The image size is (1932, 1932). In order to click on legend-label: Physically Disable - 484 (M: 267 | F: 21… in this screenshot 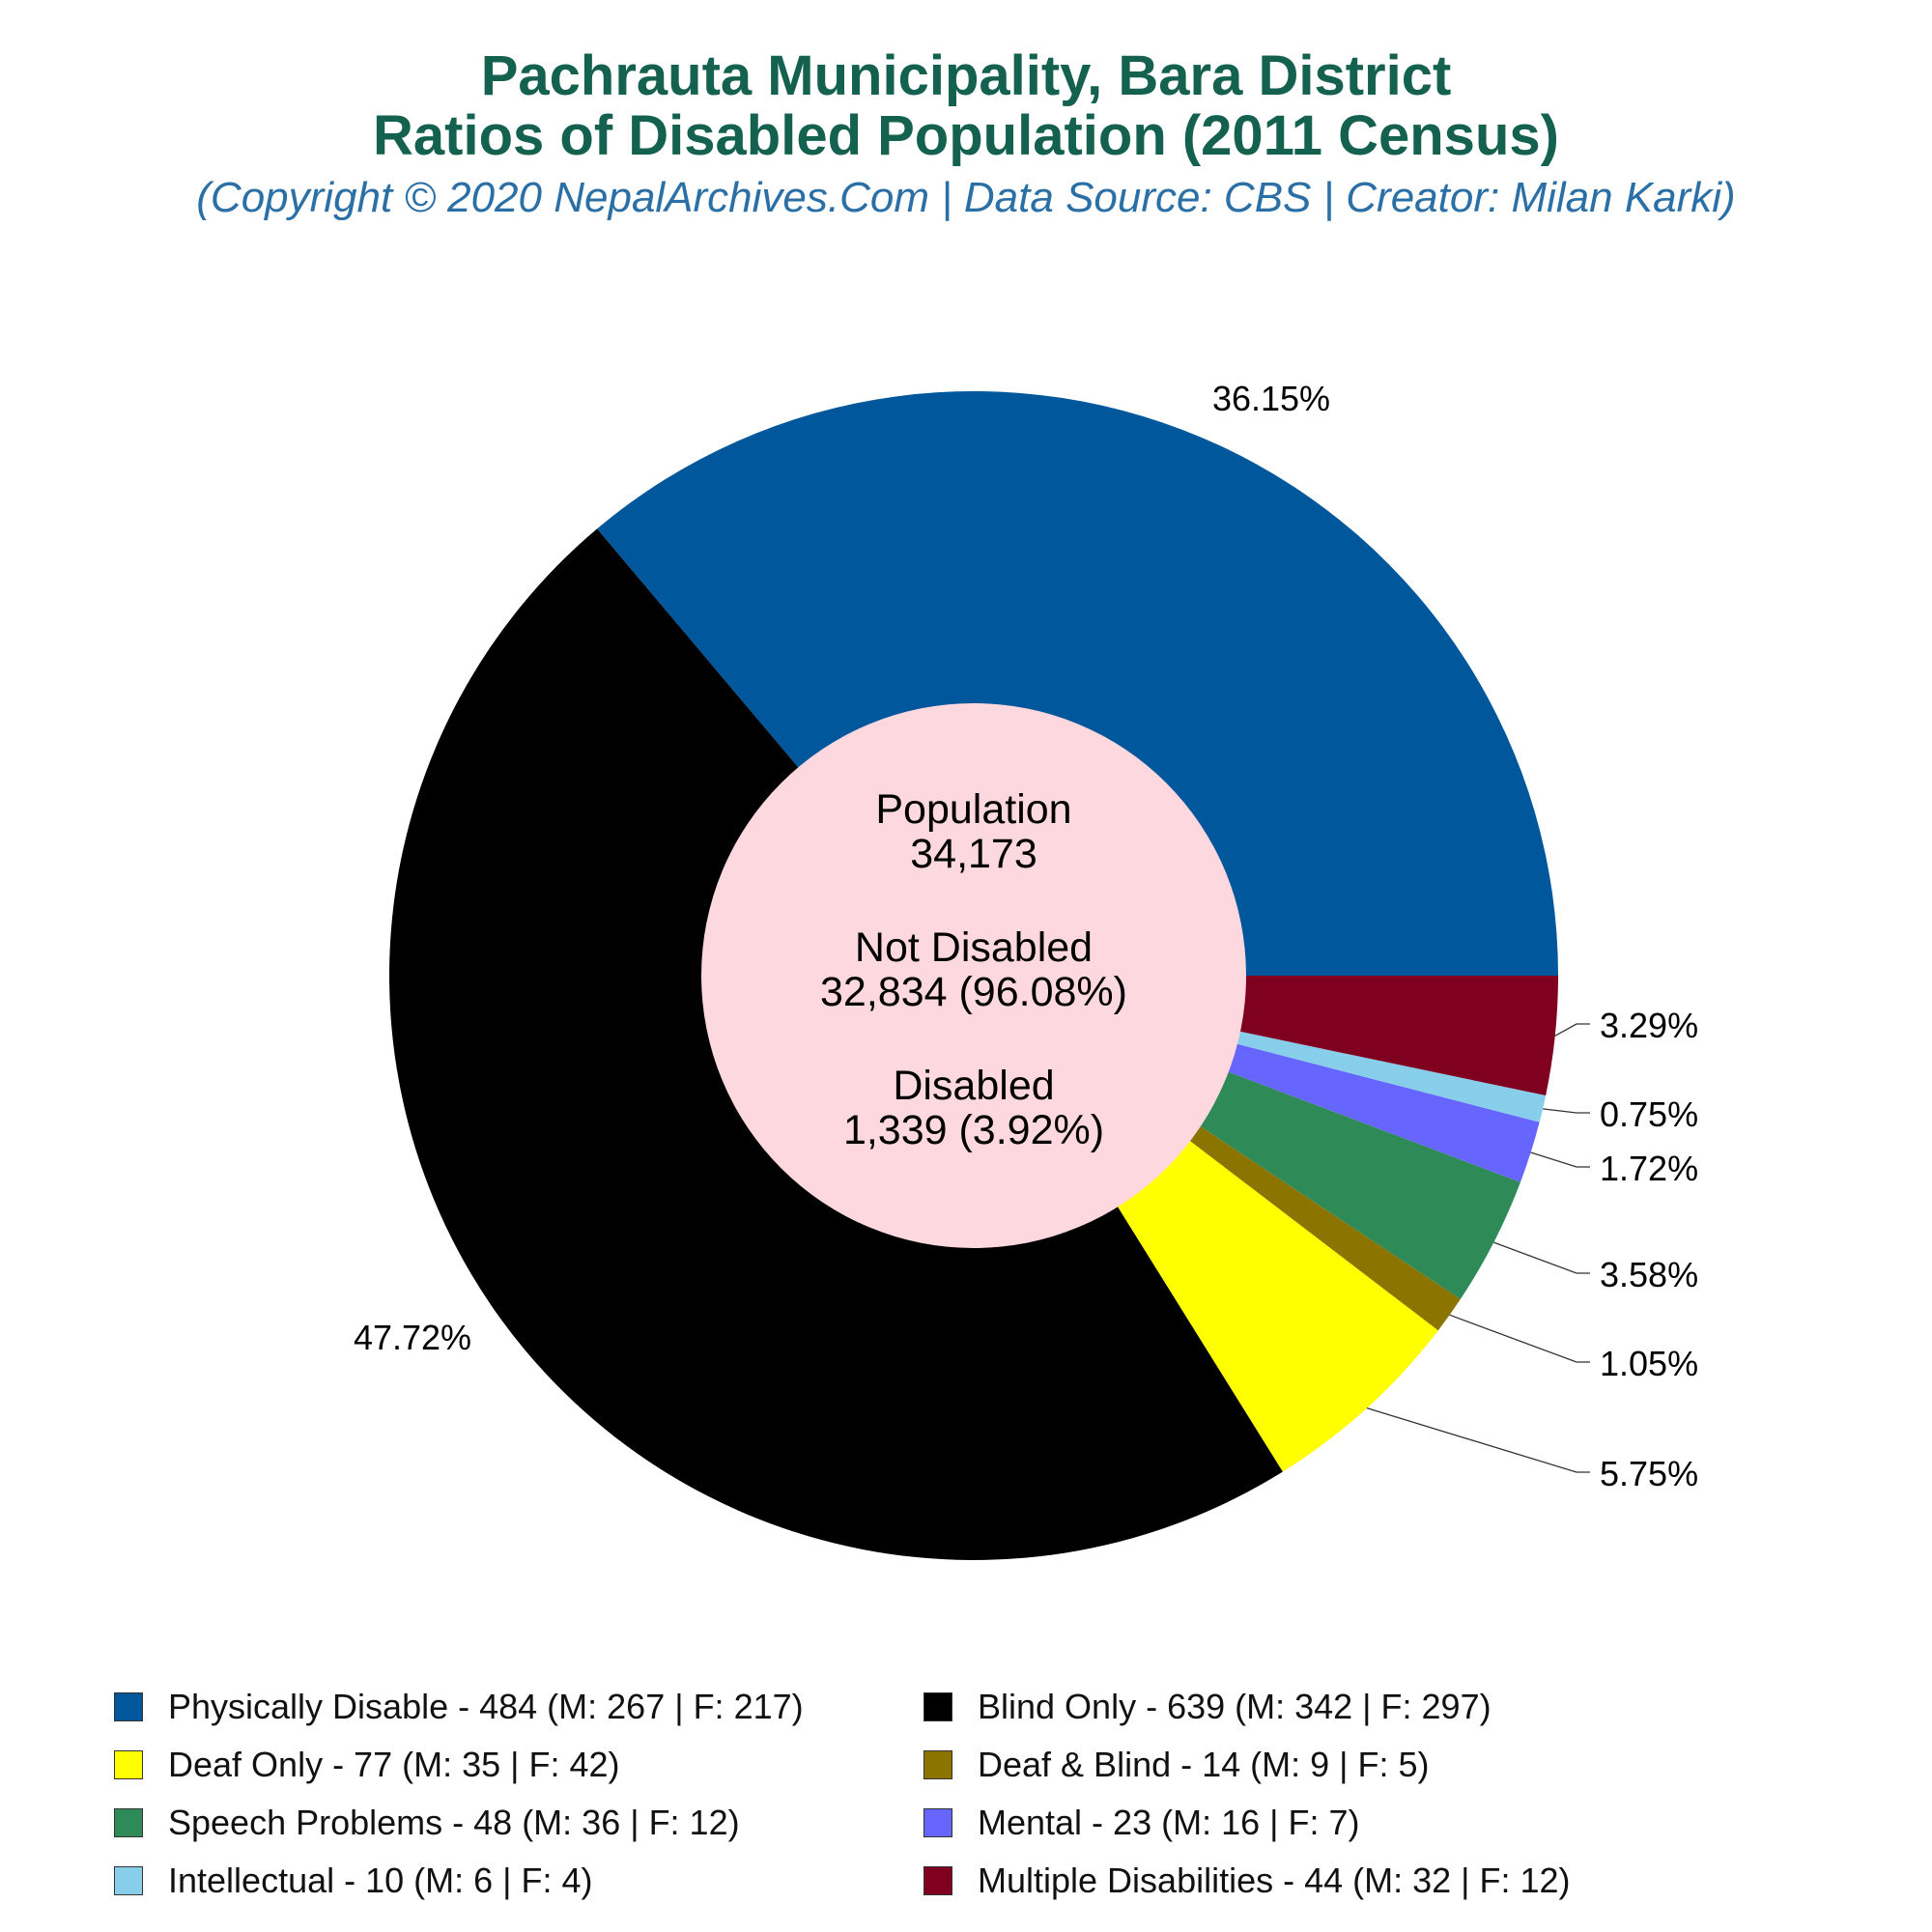, I will do `click(486, 1706)`.